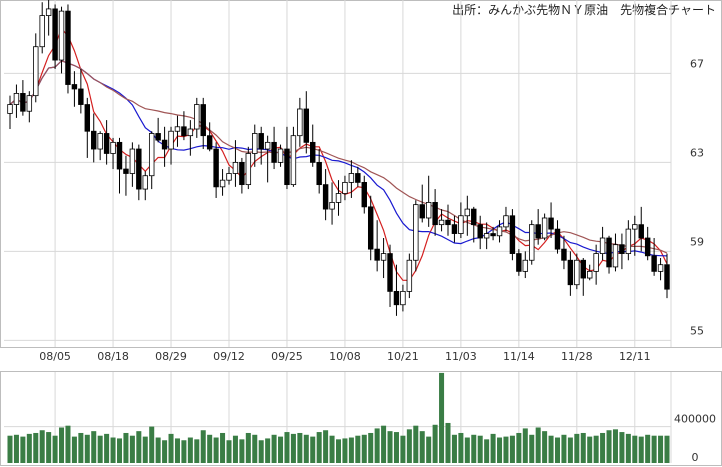  I want to click on date-tick-label: 08/18, so click(113, 356).